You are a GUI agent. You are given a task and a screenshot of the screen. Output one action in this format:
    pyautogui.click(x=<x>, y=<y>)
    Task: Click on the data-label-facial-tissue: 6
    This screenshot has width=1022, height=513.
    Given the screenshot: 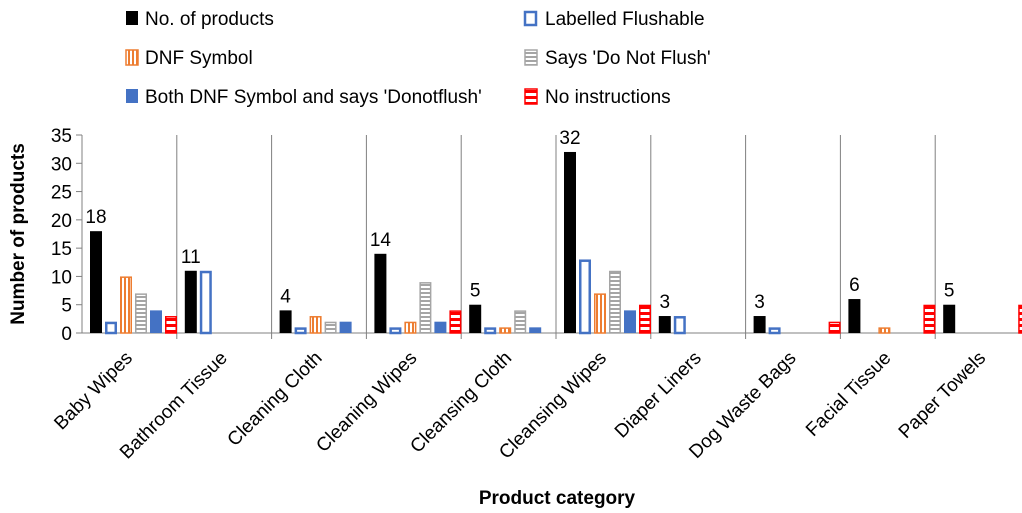 What is the action you would take?
    pyautogui.click(x=854, y=285)
    